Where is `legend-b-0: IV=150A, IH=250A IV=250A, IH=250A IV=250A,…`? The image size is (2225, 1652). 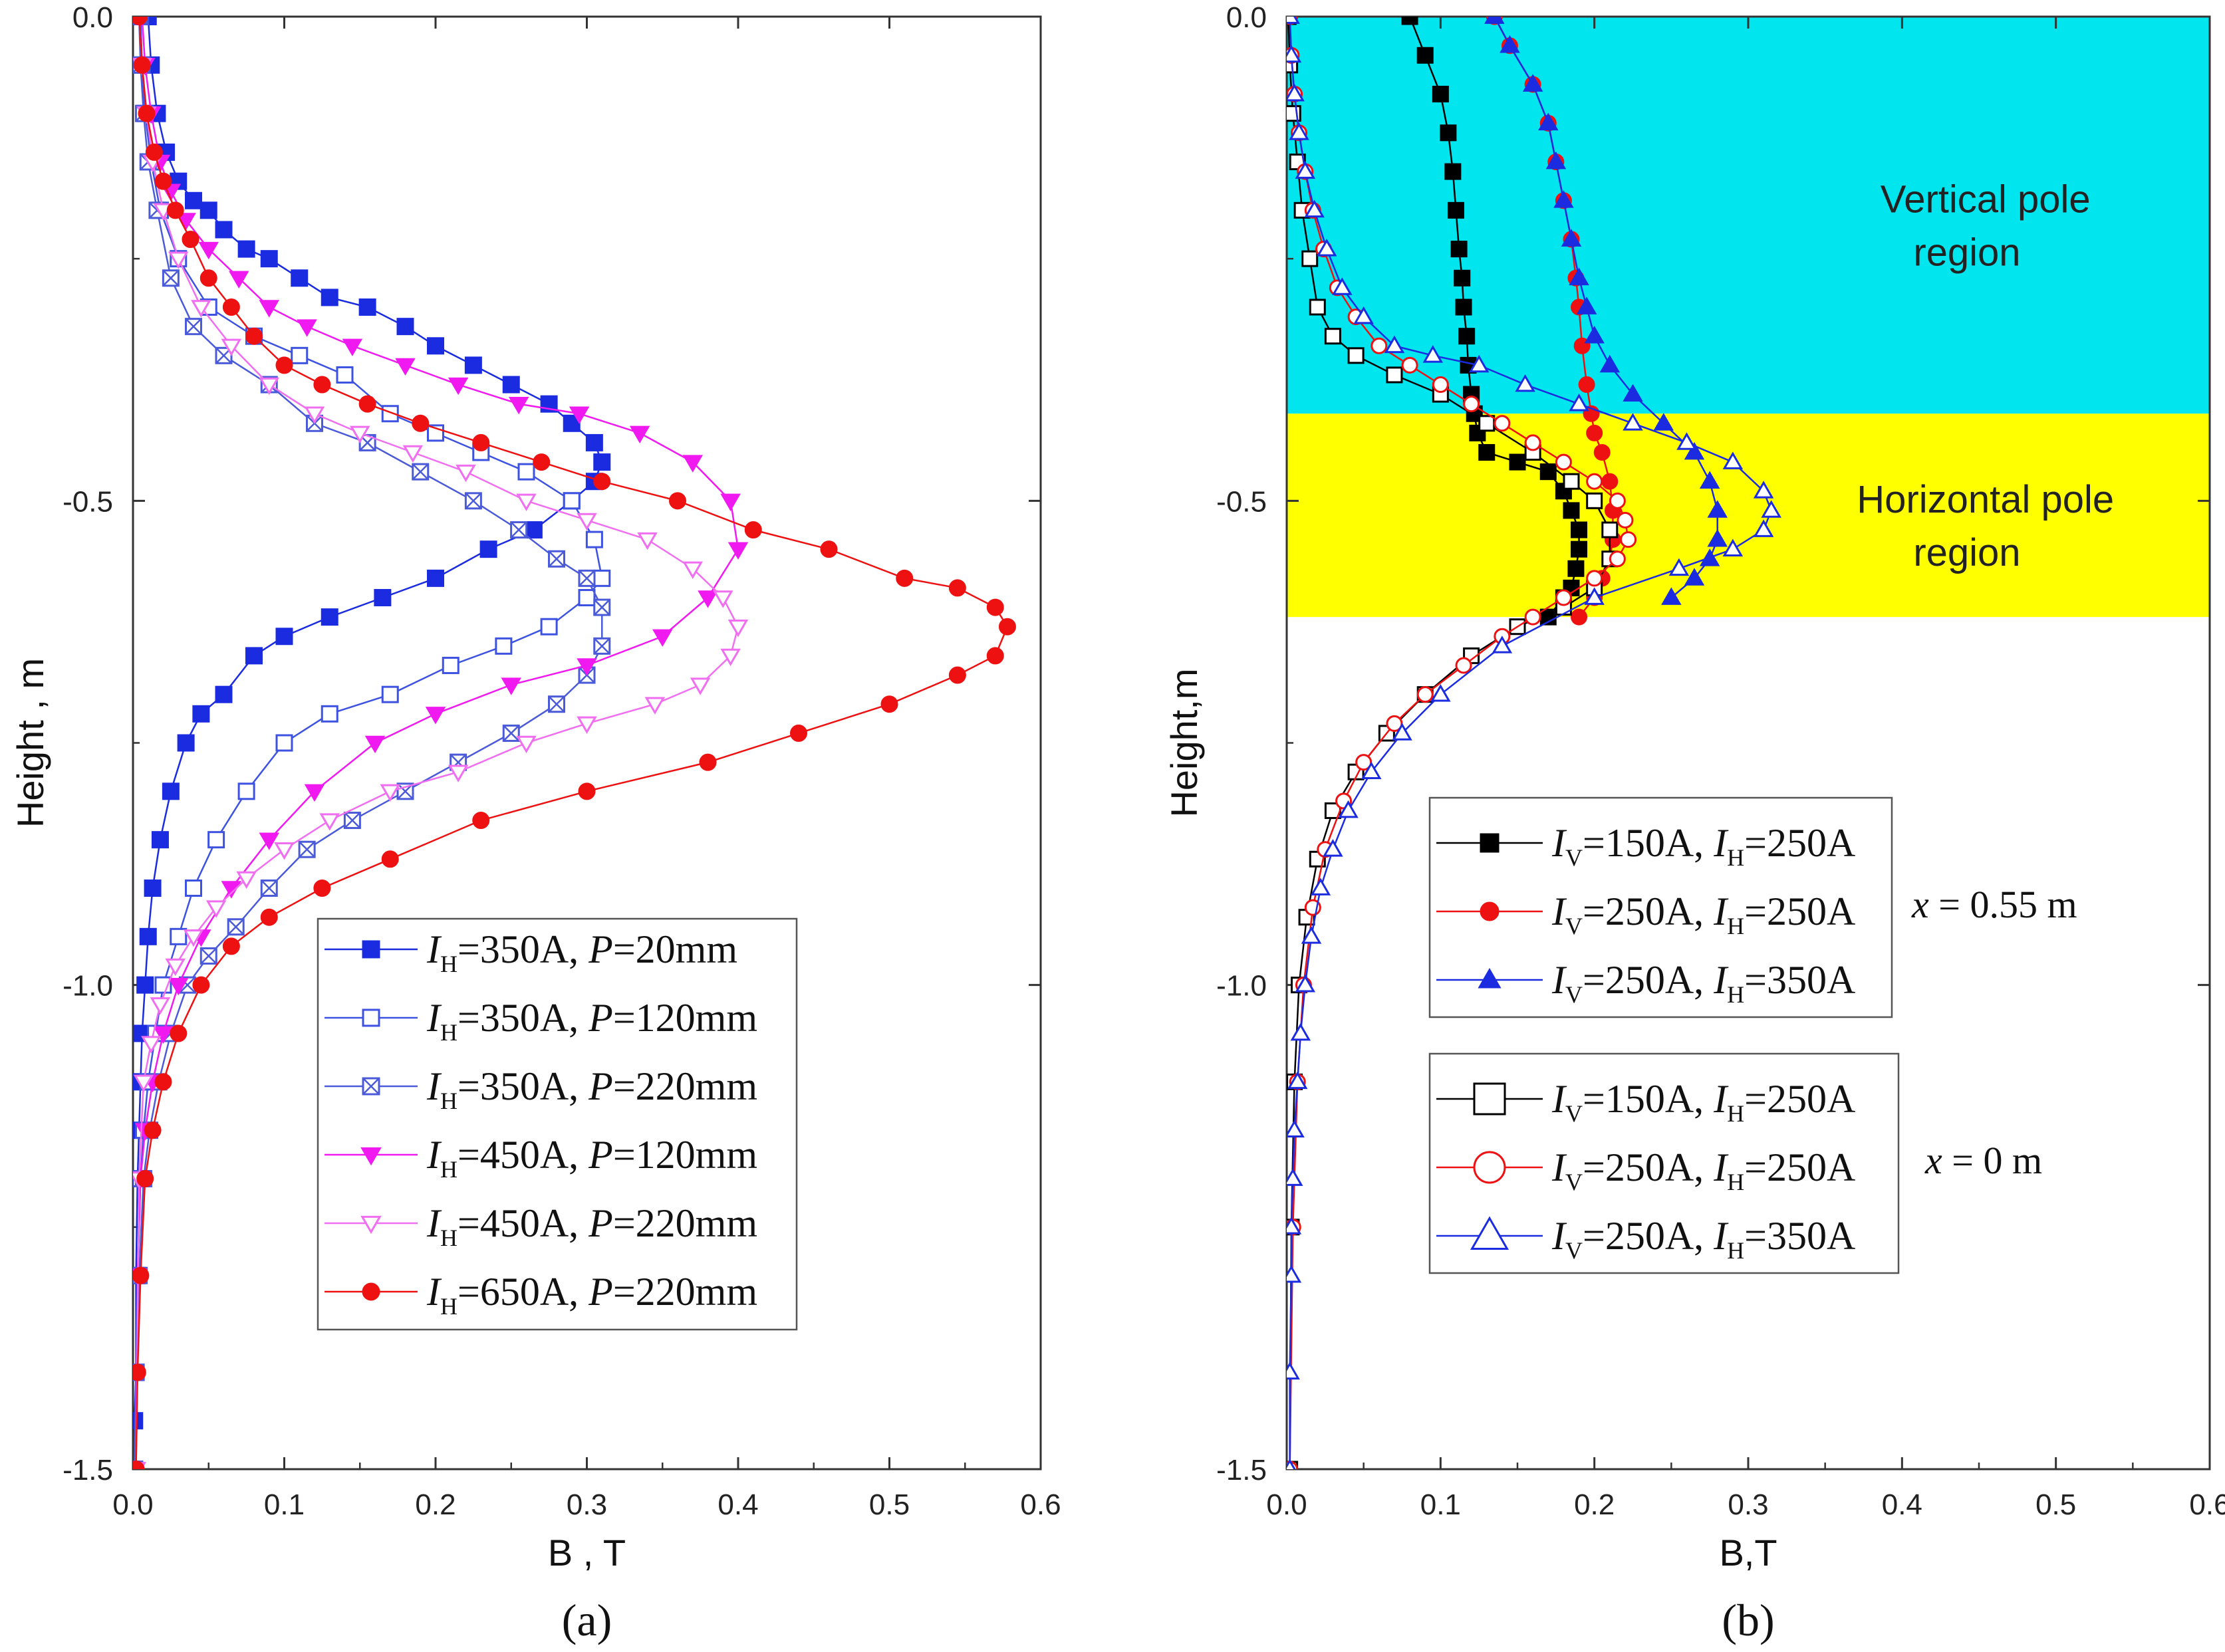
legend-b-0: IV=150A, IH=250A IV=250A, IH=250A IV=250A,… is located at coordinates (1752, 907).